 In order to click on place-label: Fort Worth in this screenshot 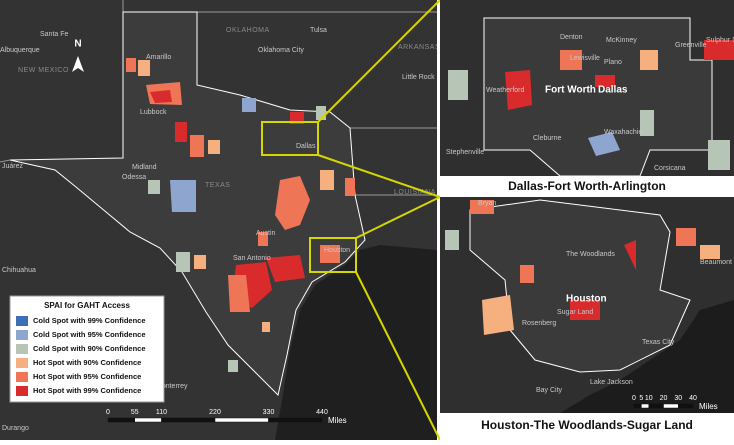, I will do `click(570, 90)`.